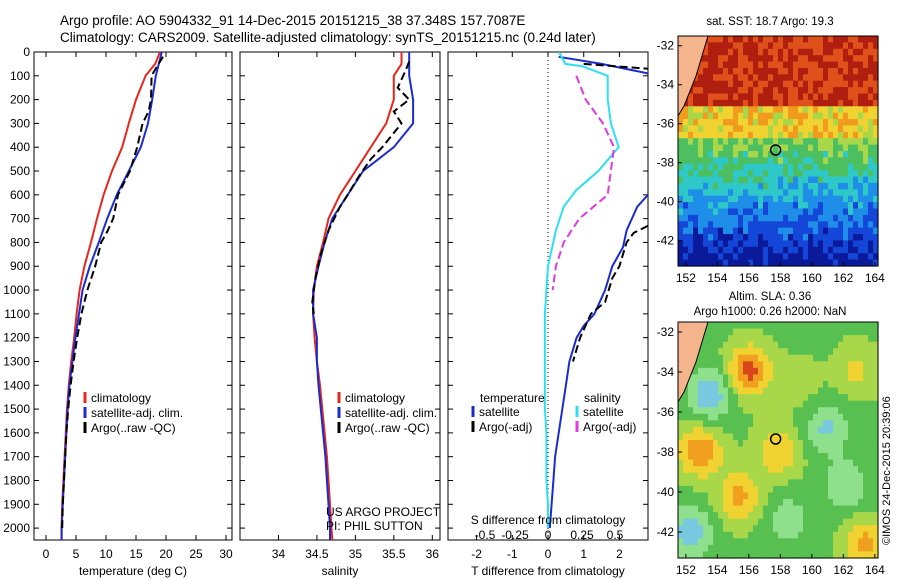  Describe the element at coordinates (603, 65) in the screenshot. I see `difference-series-line` at that location.